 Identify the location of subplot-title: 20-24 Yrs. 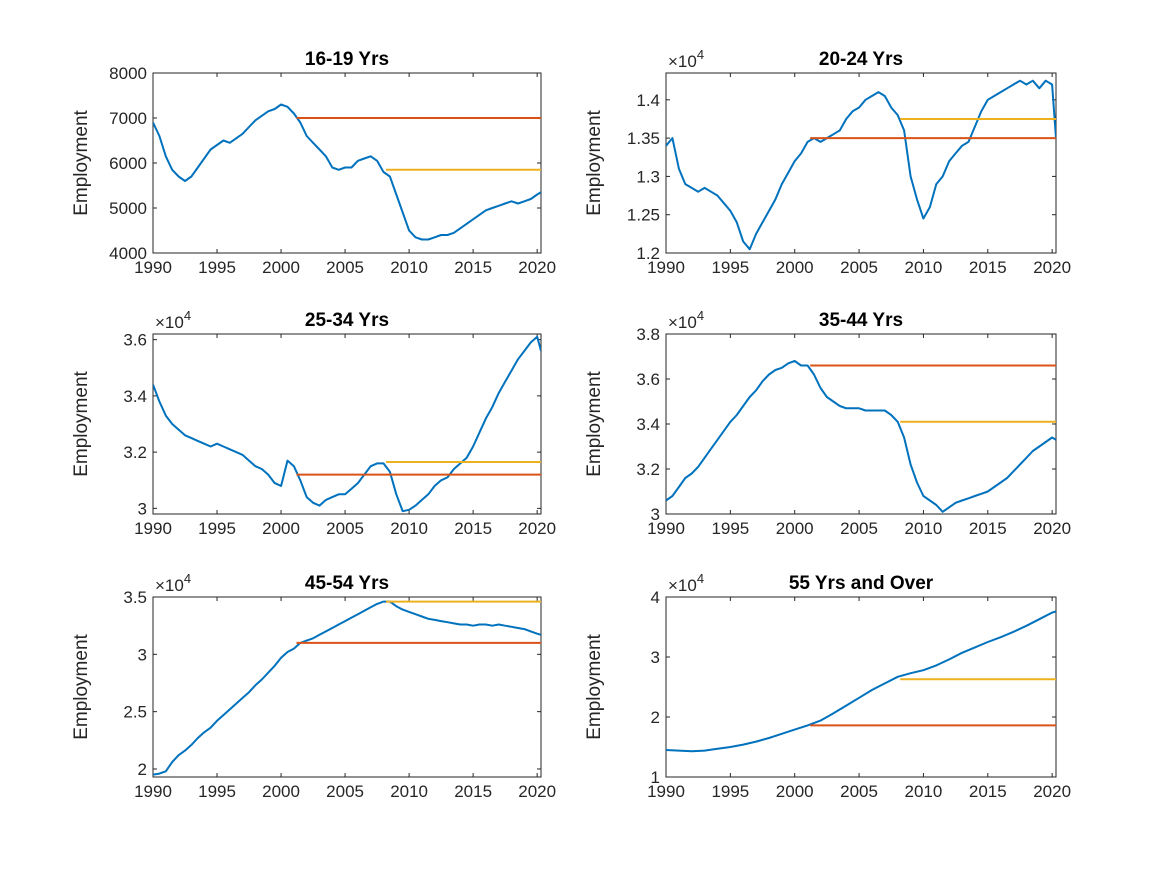
(861, 59).